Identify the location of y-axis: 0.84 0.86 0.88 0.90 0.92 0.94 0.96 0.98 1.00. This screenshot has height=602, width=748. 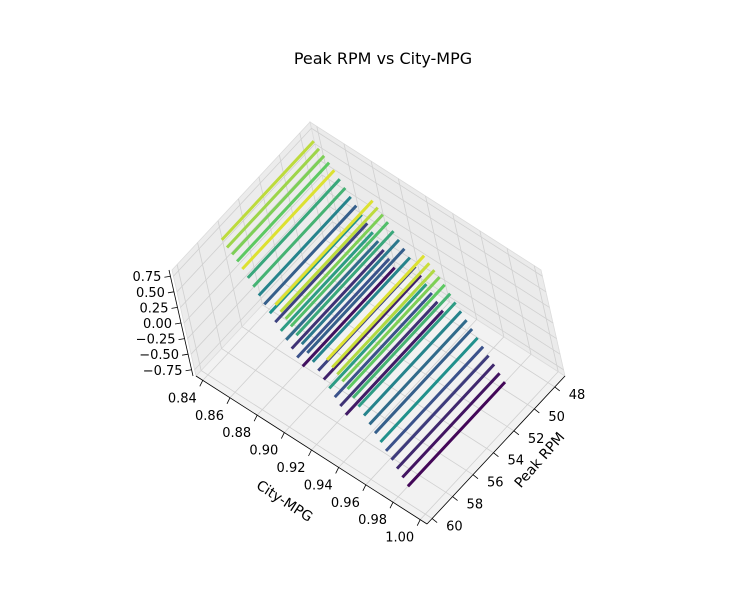
(298, 460).